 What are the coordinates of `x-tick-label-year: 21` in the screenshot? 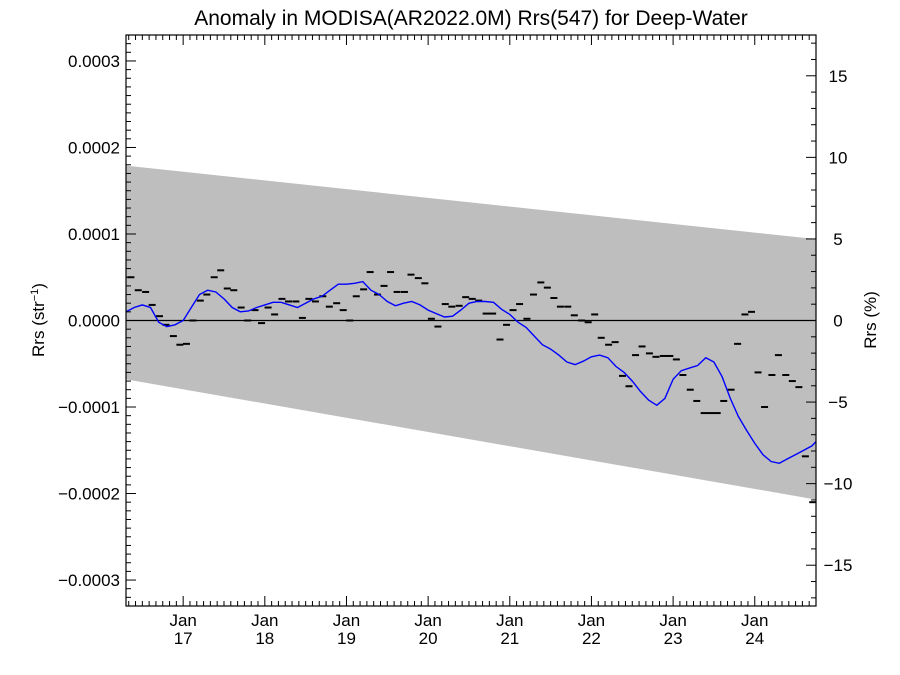 It's located at (509, 638).